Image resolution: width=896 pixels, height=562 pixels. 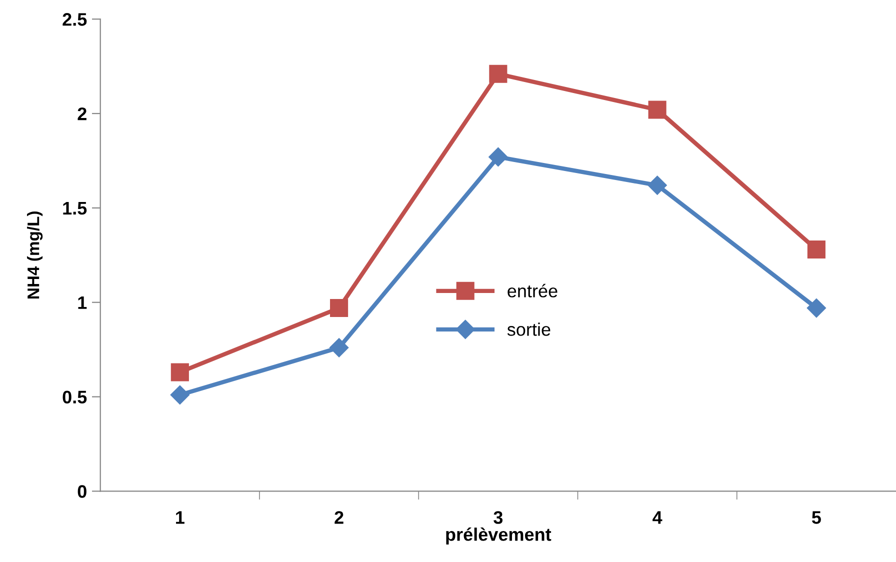 I want to click on y-tick-label: 1.5, so click(x=75, y=208).